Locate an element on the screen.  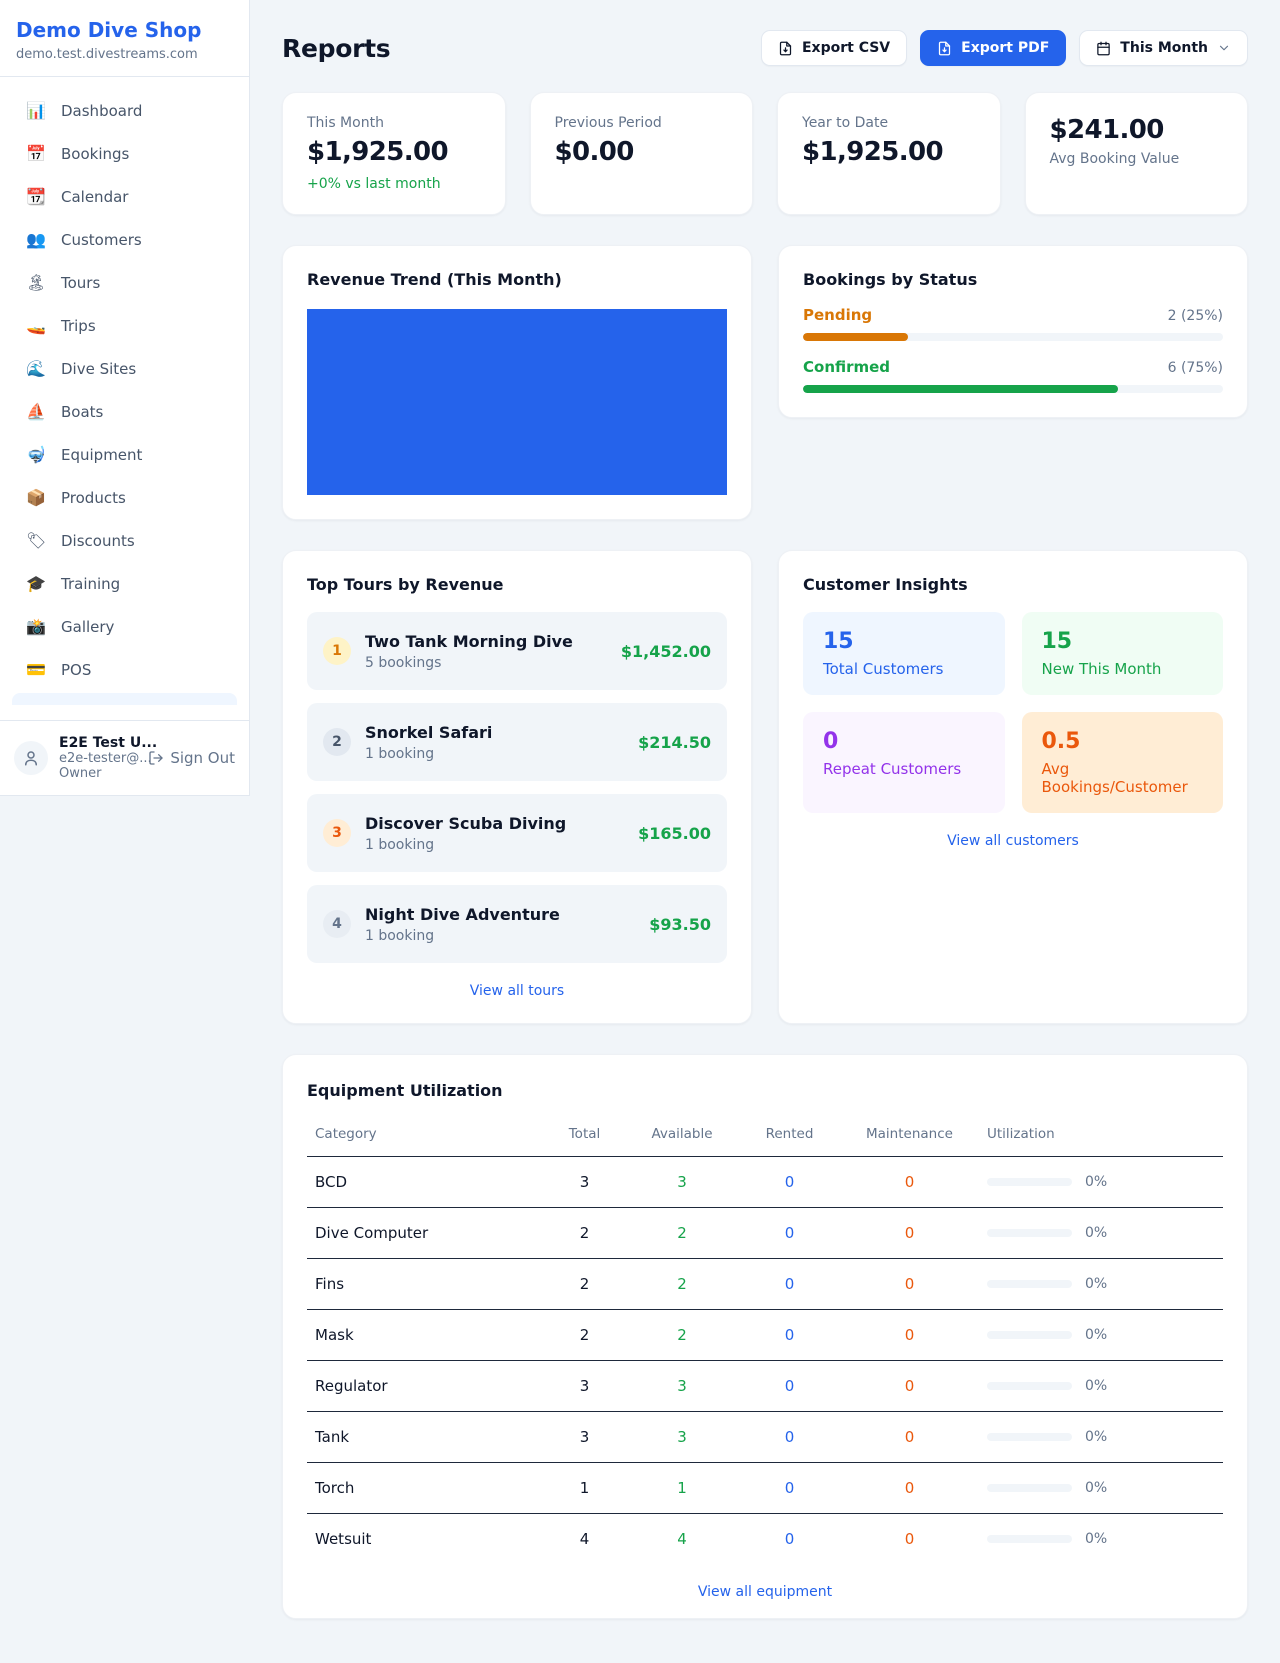
tour-bookings: 5 bookings is located at coordinates (403, 662).